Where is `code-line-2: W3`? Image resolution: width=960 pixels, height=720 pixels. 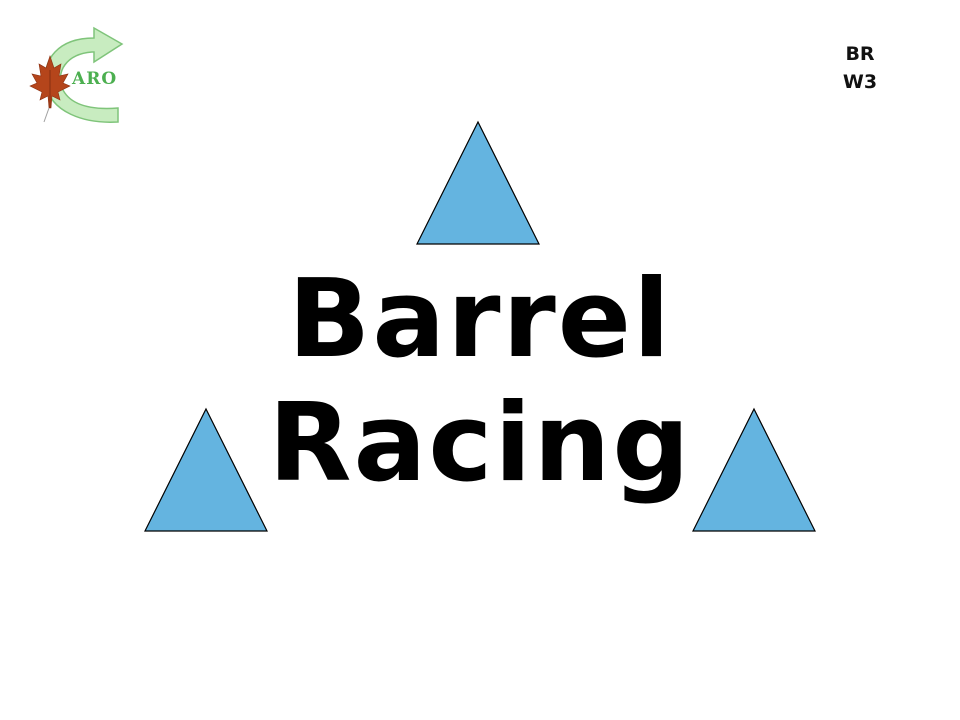 code-line-2: W3 is located at coordinates (860, 82).